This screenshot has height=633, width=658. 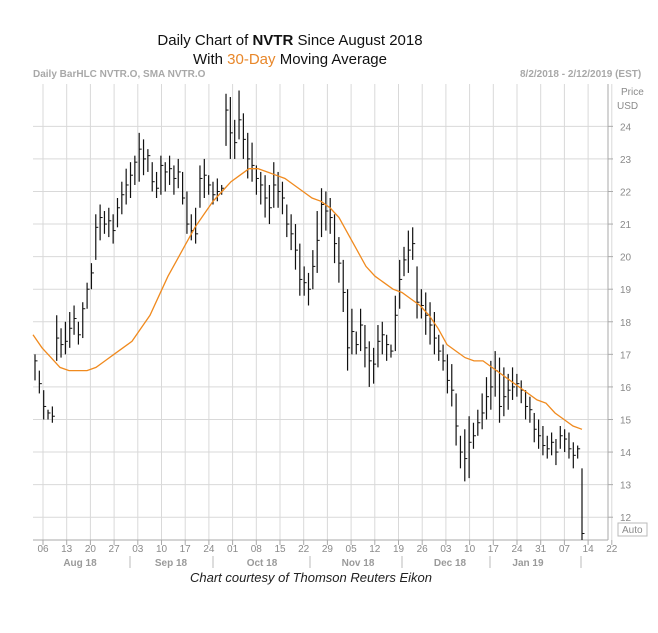 I want to click on y-tick-label: 14, so click(x=626, y=453).